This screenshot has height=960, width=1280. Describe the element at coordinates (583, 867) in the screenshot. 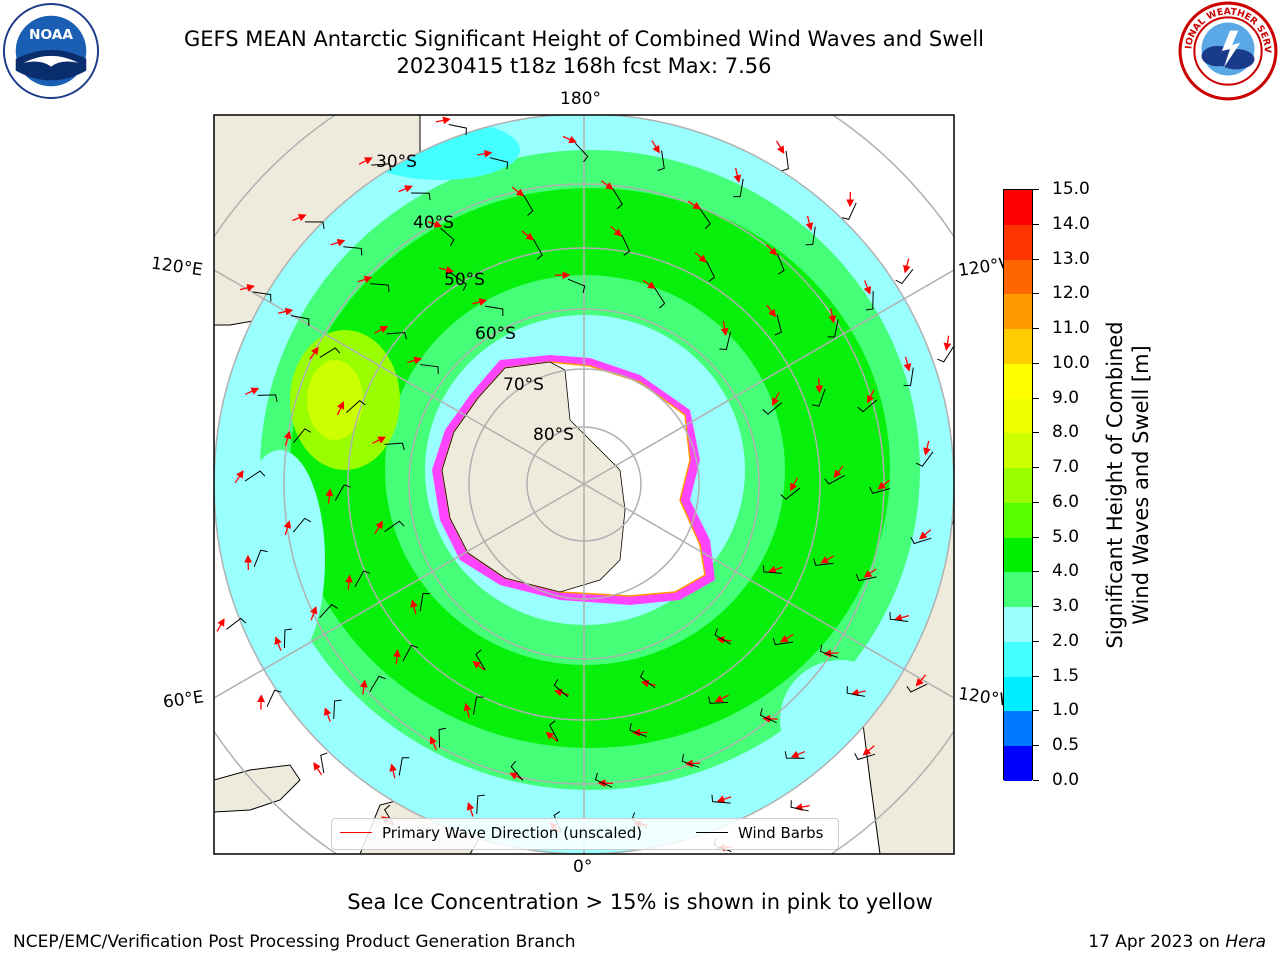

I see `lon-label-0: 0°` at that location.